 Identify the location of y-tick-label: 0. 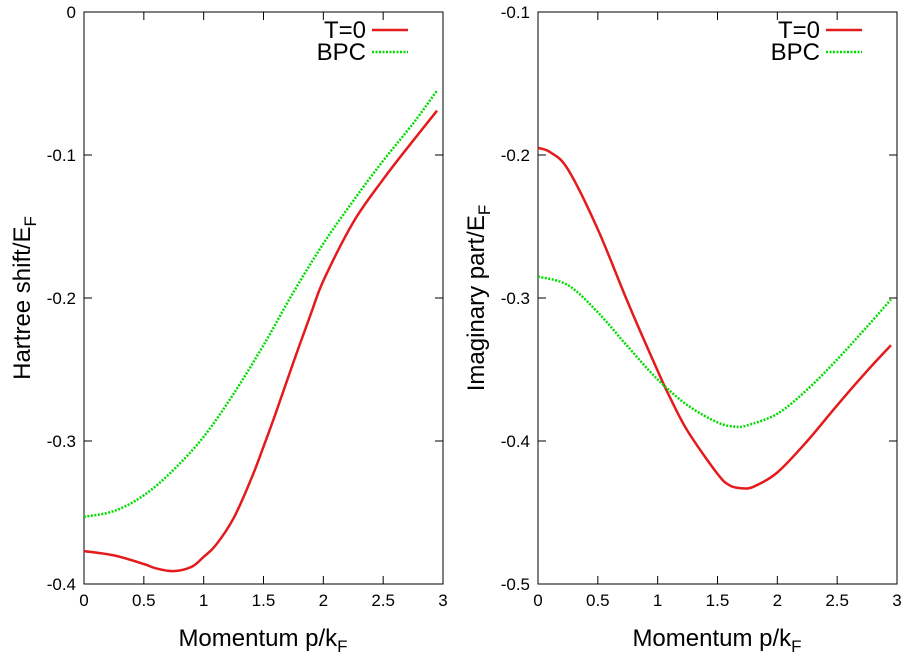
(71, 12).